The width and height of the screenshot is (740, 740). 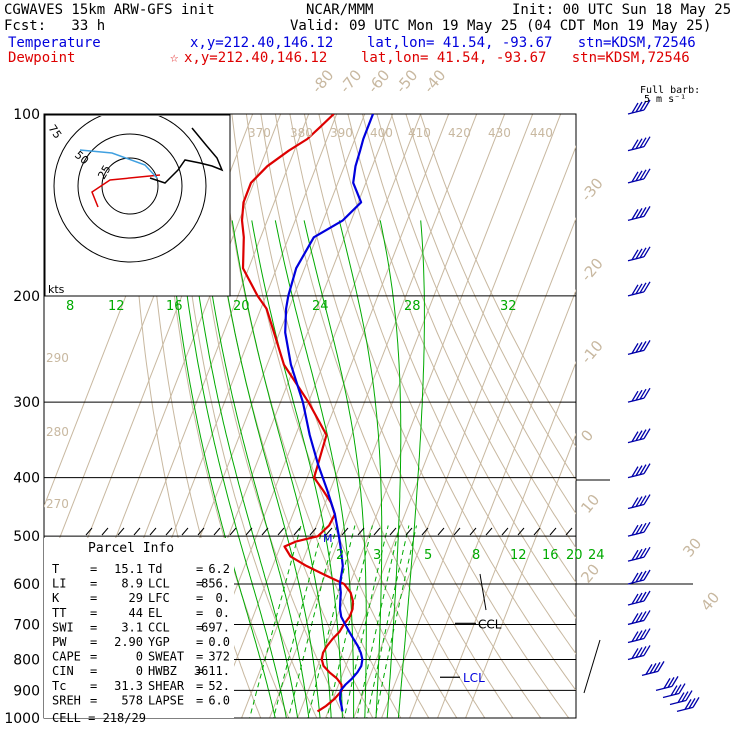 What do you see at coordinates (377, 555) in the screenshot?
I see `mixing-ratio-label: 3` at bounding box center [377, 555].